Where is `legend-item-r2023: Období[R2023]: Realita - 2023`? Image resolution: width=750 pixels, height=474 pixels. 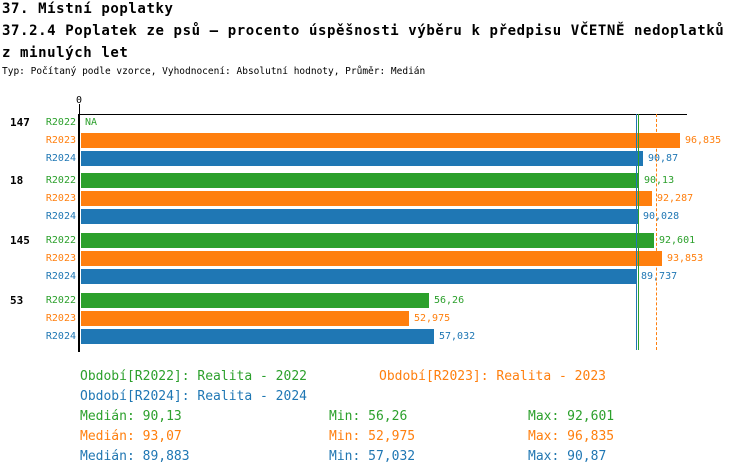
legend-item-r2023: Období[R2023]: Realita - 2023 is located at coordinates (492, 376).